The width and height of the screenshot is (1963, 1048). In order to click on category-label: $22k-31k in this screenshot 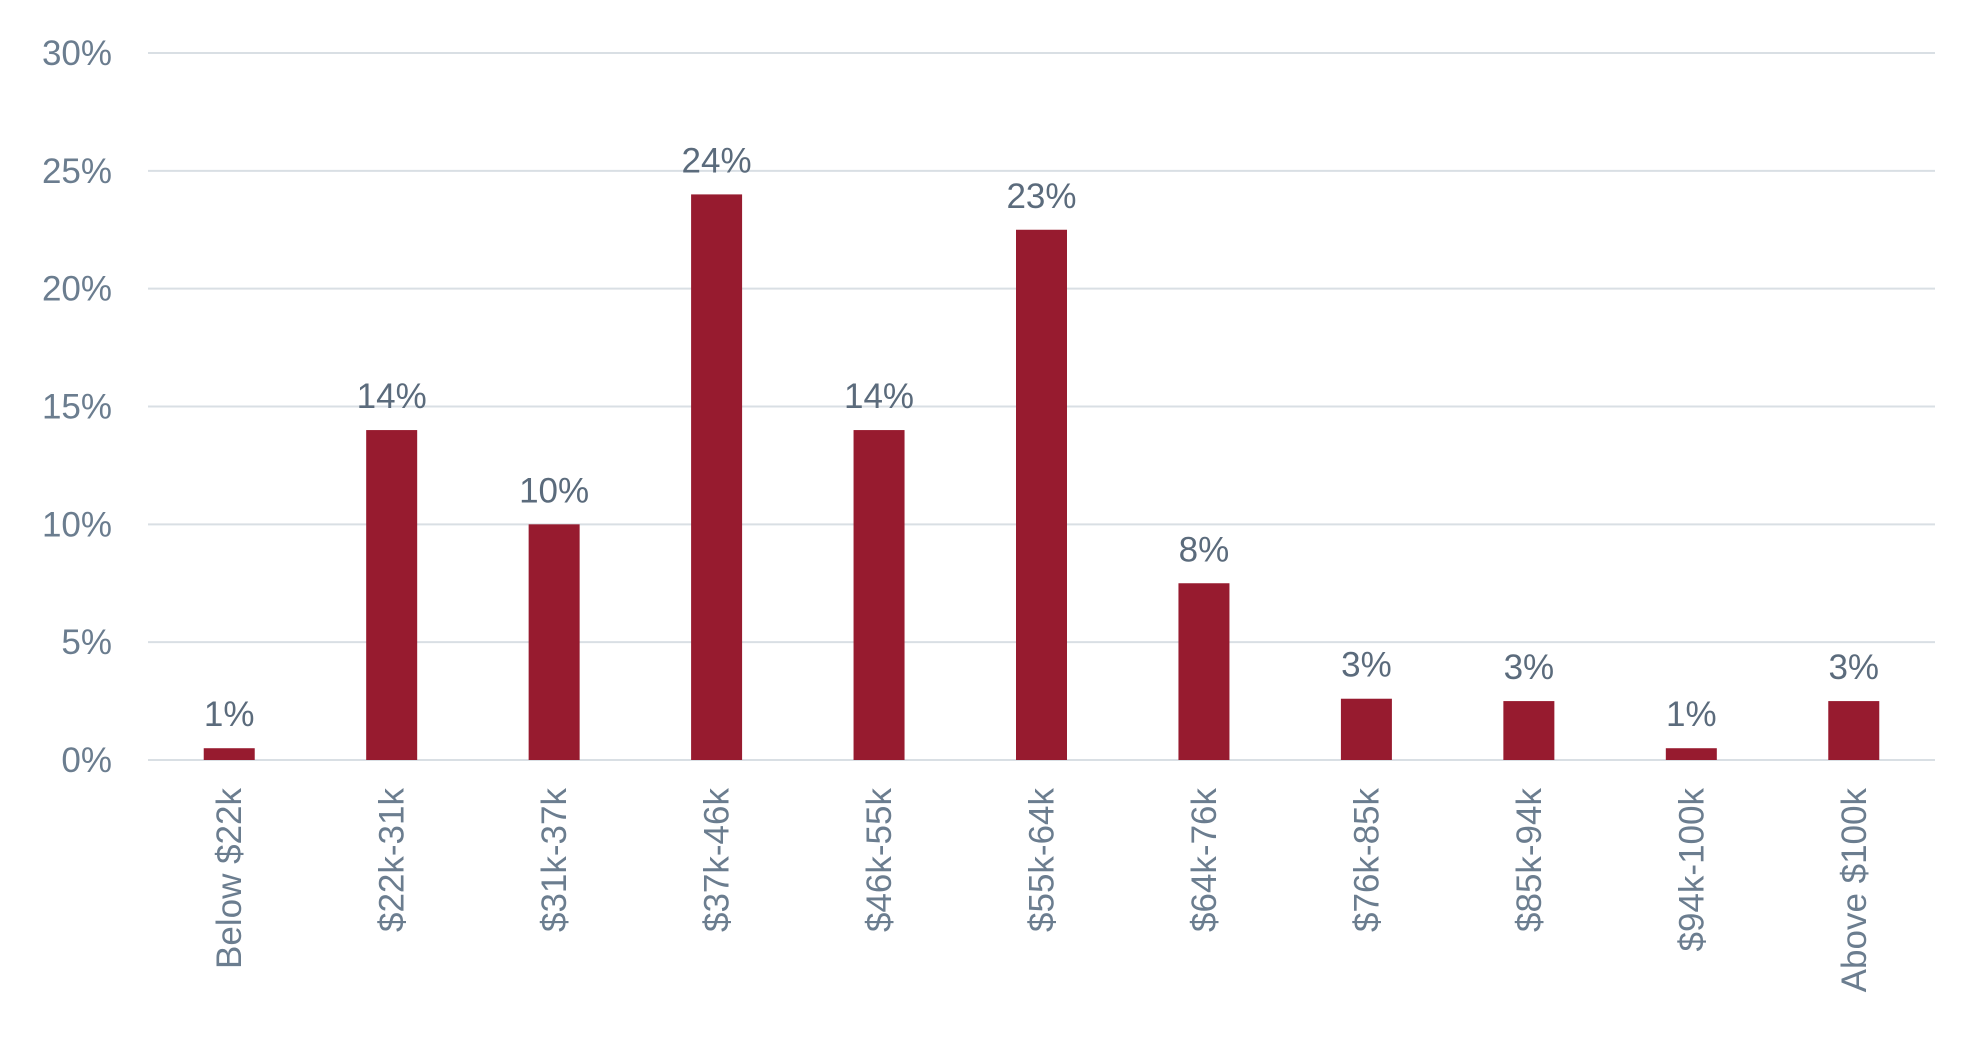, I will do `click(392, 860)`.